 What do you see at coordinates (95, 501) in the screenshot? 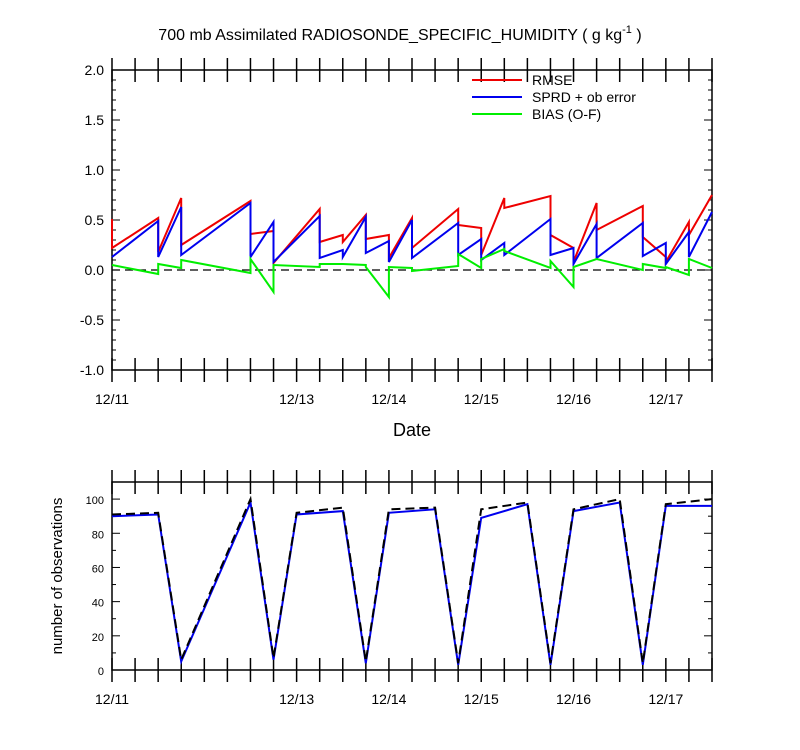
I see `y-tick-label: 100` at bounding box center [95, 501].